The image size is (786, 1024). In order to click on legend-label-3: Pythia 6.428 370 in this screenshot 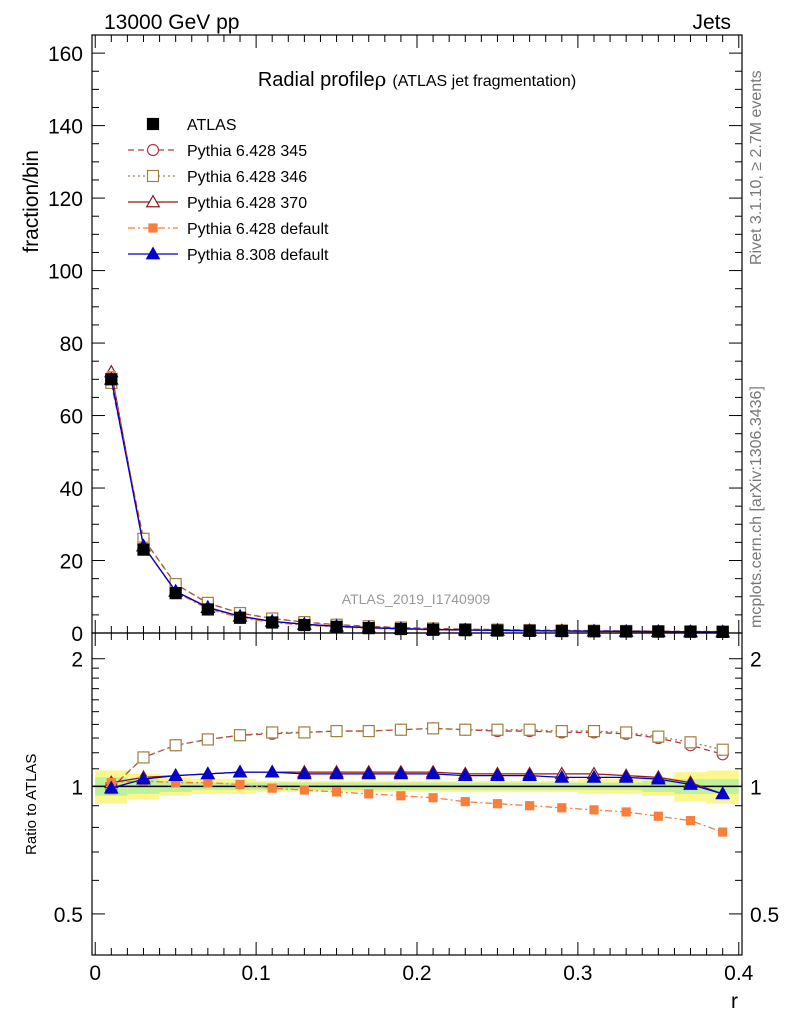, I will do `click(247, 203)`.